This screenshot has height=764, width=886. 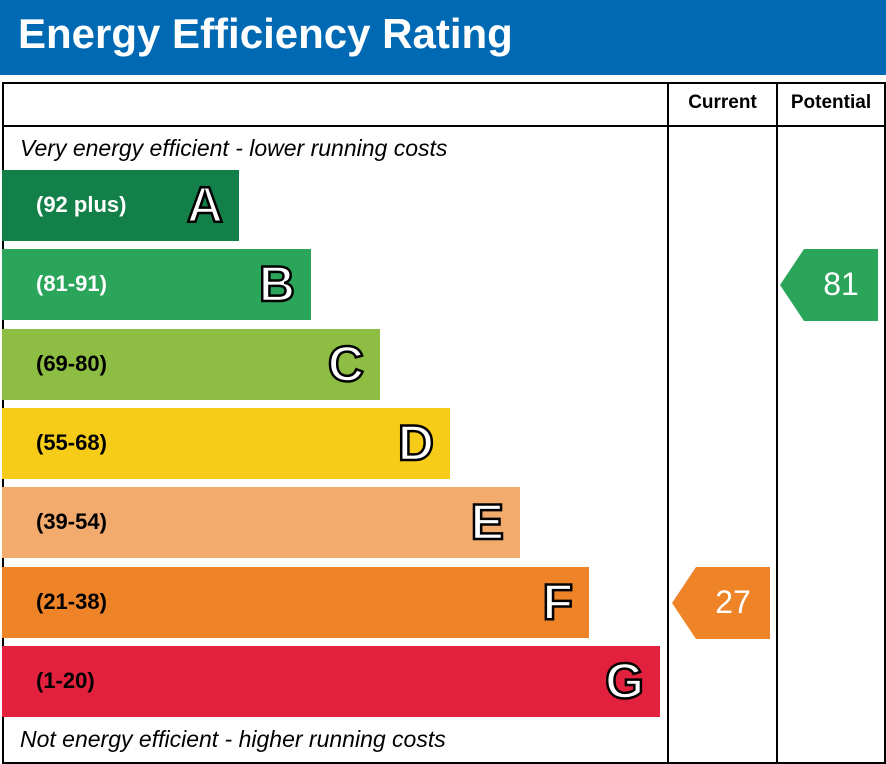 I want to click on band-bar-c: (69-80) C, so click(x=191, y=364).